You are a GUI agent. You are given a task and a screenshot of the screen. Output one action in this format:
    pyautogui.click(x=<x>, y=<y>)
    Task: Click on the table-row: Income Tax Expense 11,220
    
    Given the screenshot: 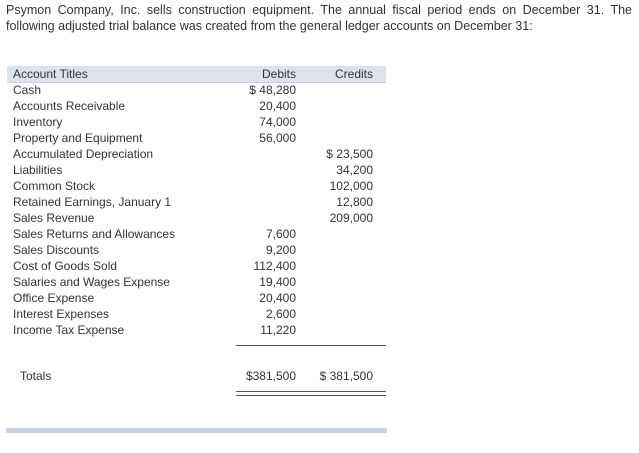 What is the action you would take?
    pyautogui.click(x=196, y=330)
    